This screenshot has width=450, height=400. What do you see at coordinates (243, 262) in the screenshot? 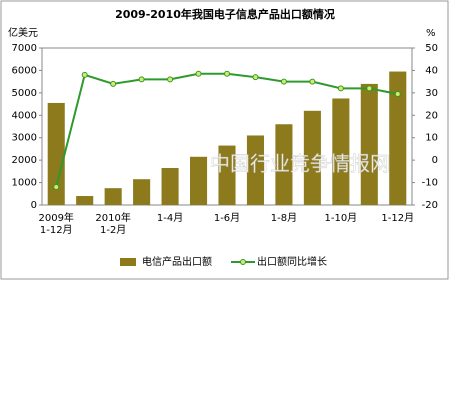
I see `legend-marker` at bounding box center [243, 262].